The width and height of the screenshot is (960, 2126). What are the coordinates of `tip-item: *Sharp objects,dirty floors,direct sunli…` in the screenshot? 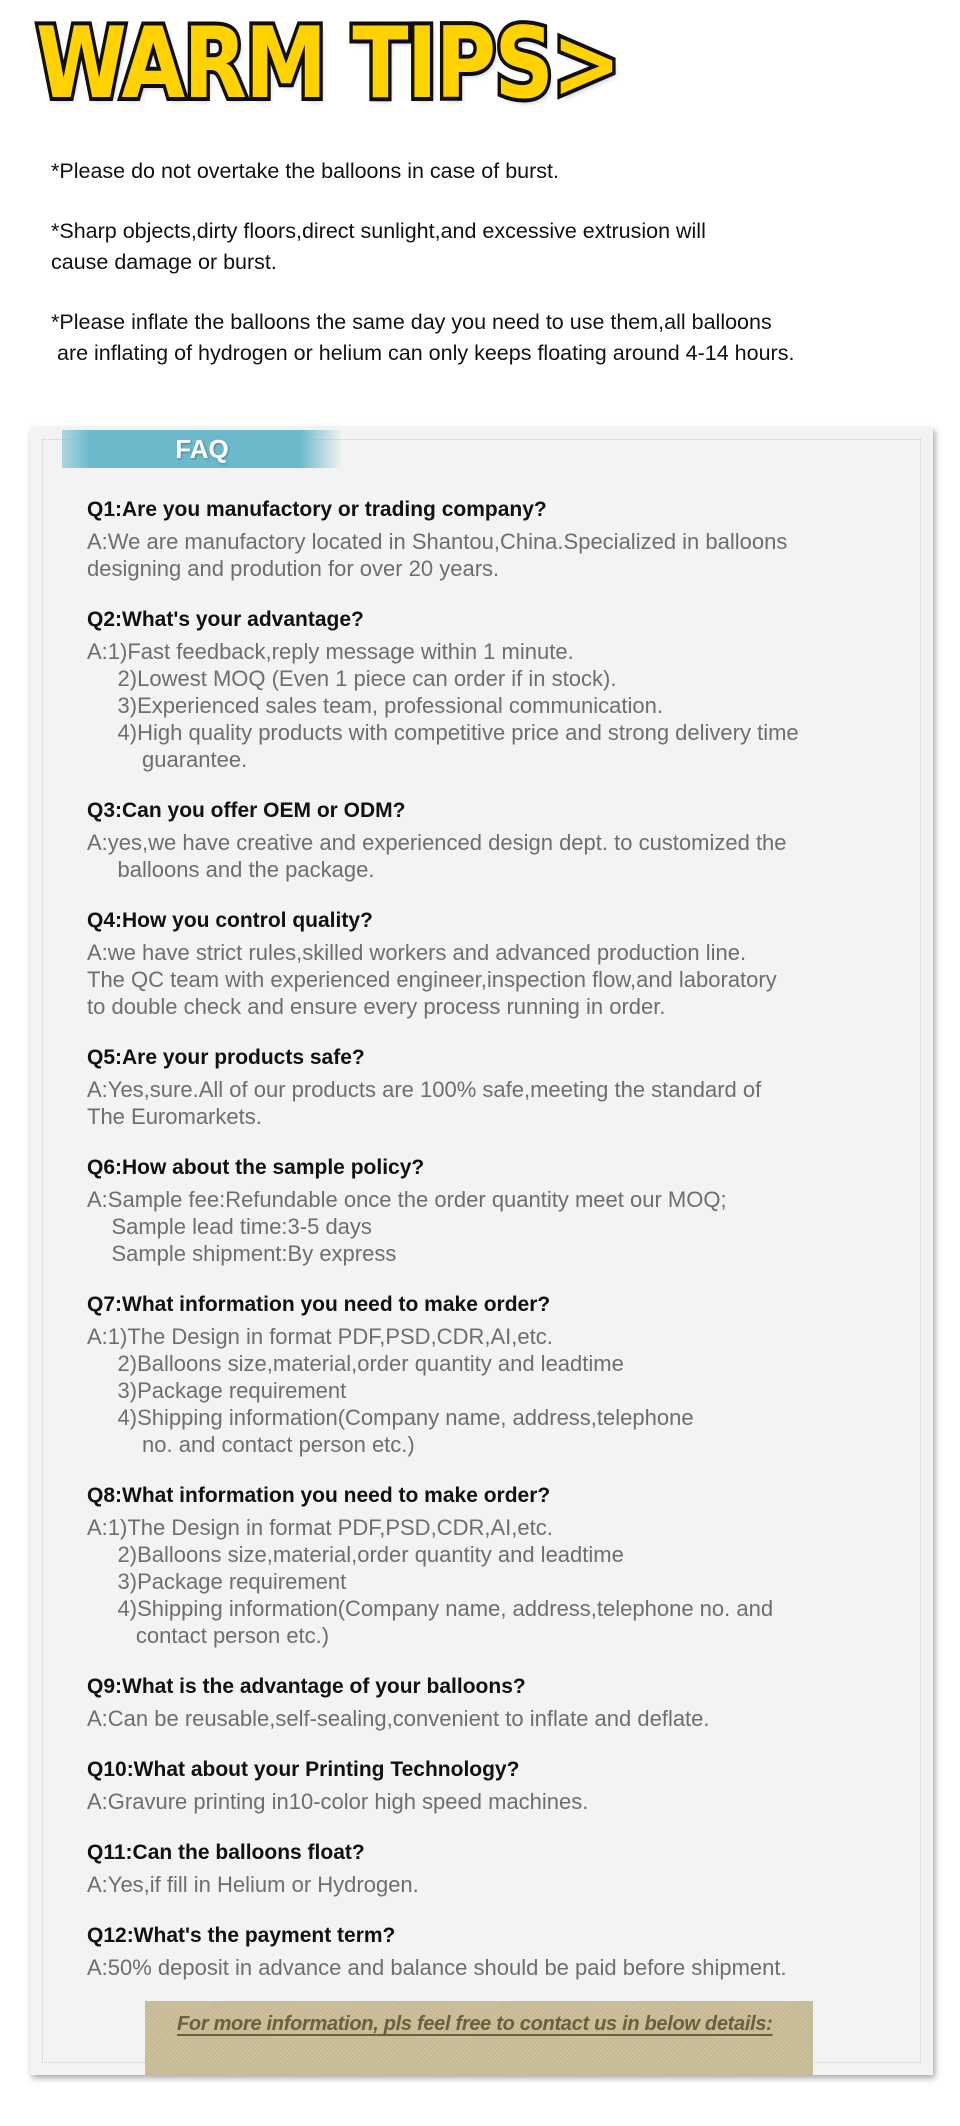 It's located at (378, 246).